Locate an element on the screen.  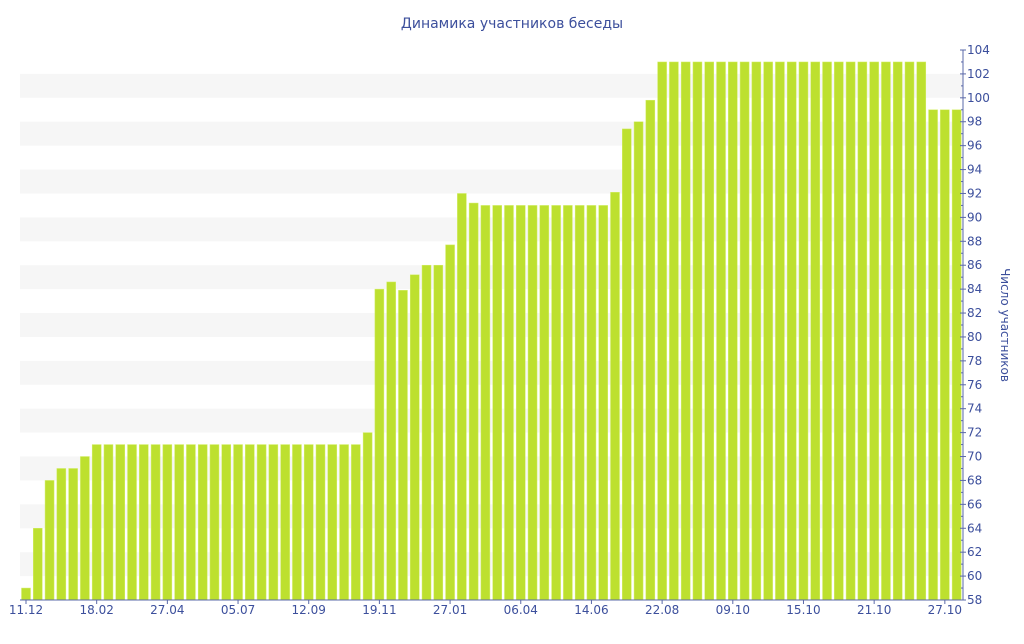
y-tick-label: 66 is located at coordinates (974, 504).